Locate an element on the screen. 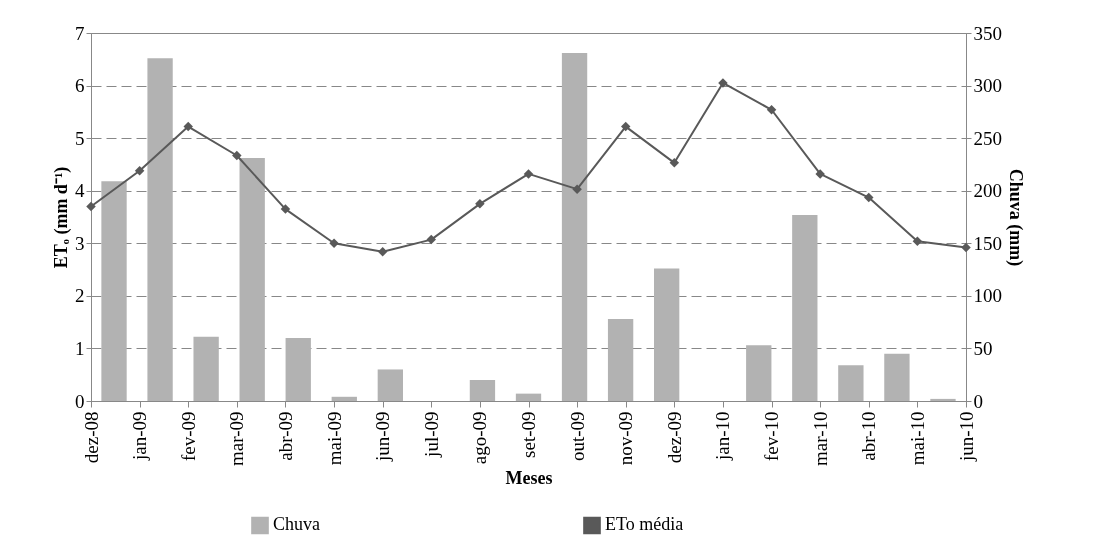 This screenshot has width=1096, height=551. y2-tick-label: 100 is located at coordinates (987, 296).